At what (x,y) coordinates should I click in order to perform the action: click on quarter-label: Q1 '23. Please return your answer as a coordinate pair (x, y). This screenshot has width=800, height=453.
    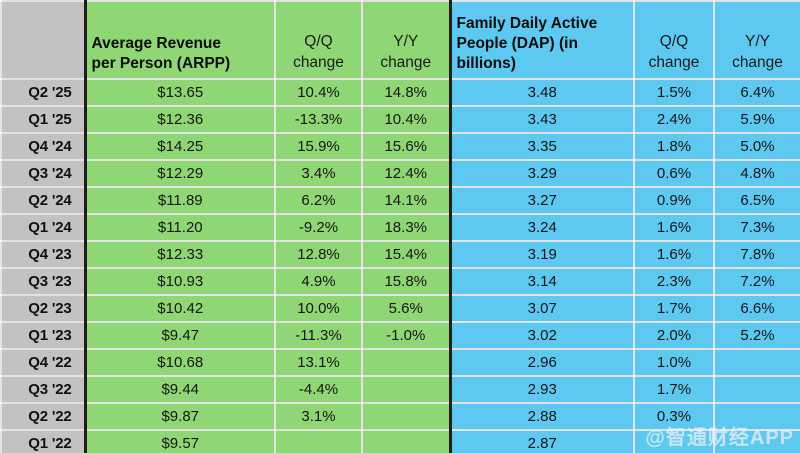
    Looking at the image, I should click on (43, 335).